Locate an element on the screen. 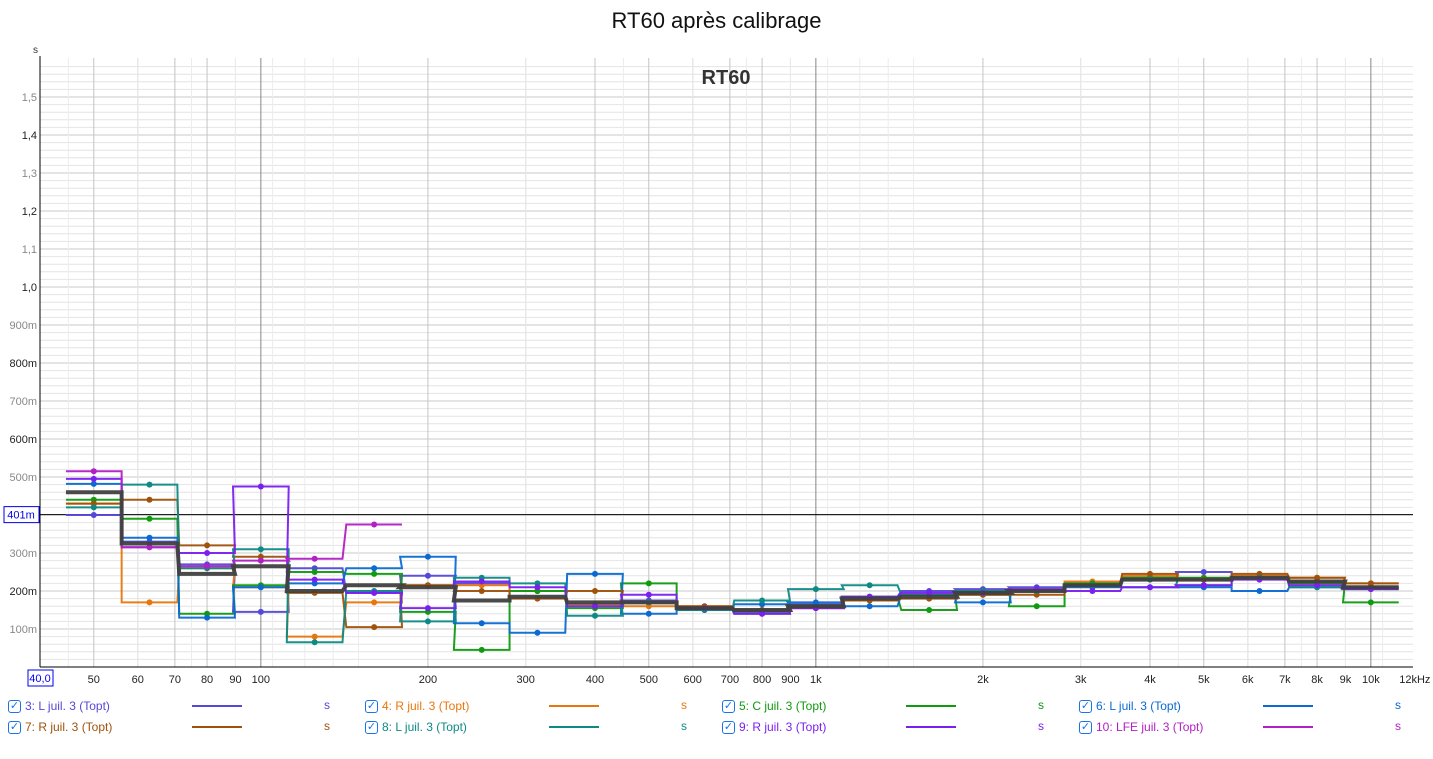  y-axis-unit: s is located at coordinates (35, 50).